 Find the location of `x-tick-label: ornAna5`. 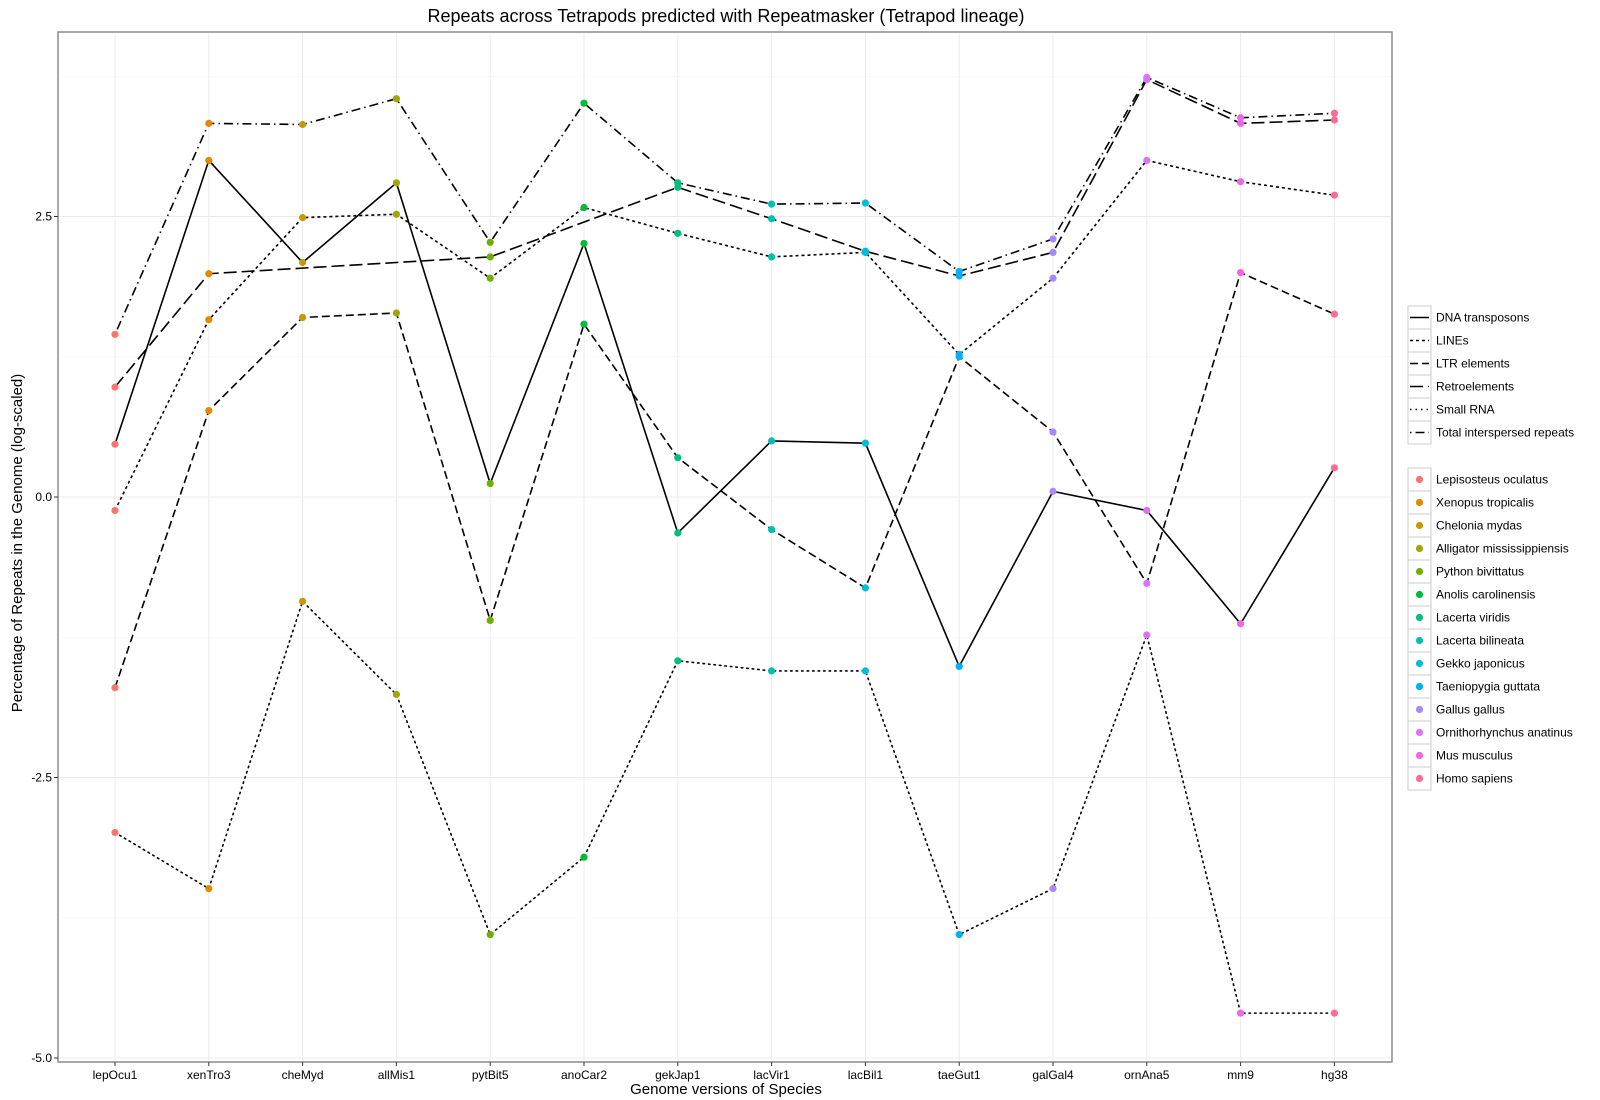

x-tick-label: ornAna5 is located at coordinates (1147, 1075).